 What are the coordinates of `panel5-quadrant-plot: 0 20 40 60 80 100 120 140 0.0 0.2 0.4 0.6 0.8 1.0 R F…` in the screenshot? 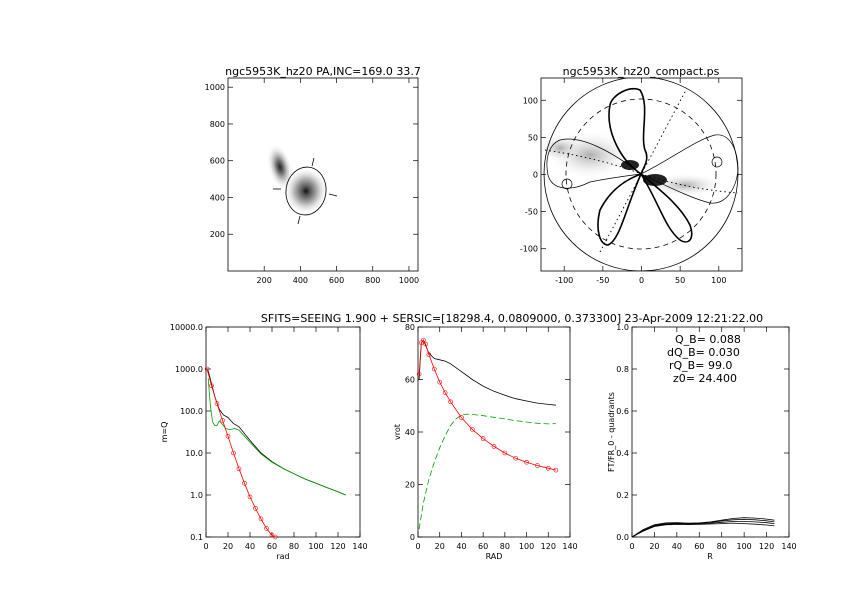 It's located at (702, 442).